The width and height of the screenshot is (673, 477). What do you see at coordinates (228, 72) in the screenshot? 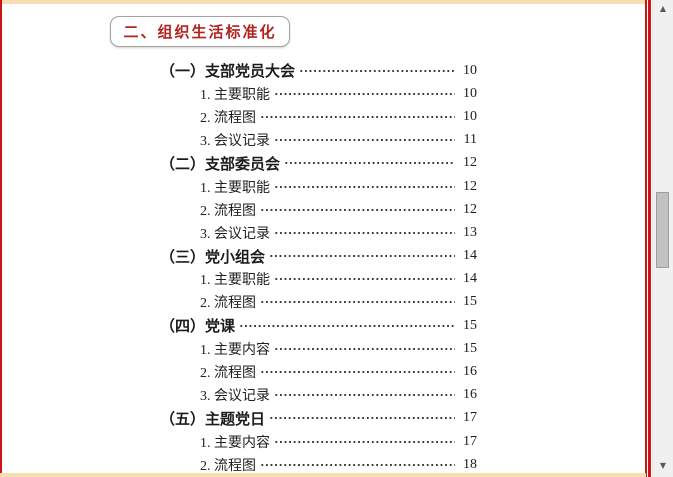
I see `toc-entry-label: （一）支部党员大会` at bounding box center [228, 72].